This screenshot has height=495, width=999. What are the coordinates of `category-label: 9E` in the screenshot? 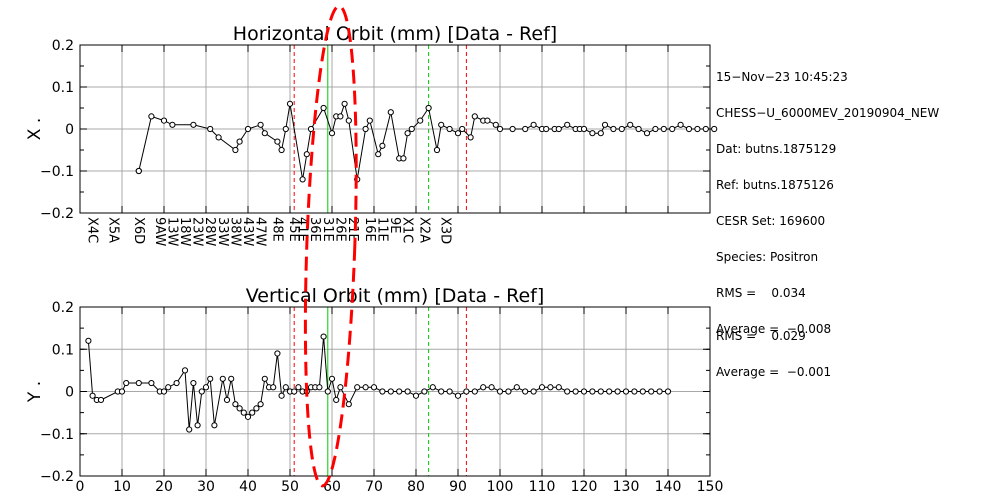 It's located at (394, 225).